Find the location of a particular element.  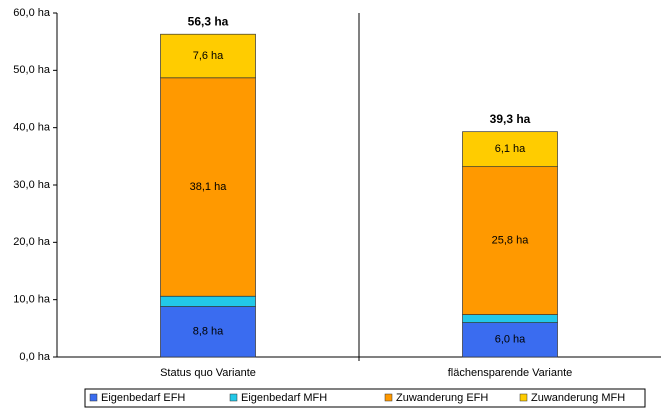

y-tick-label: 0,0 ha is located at coordinates (34, 357).